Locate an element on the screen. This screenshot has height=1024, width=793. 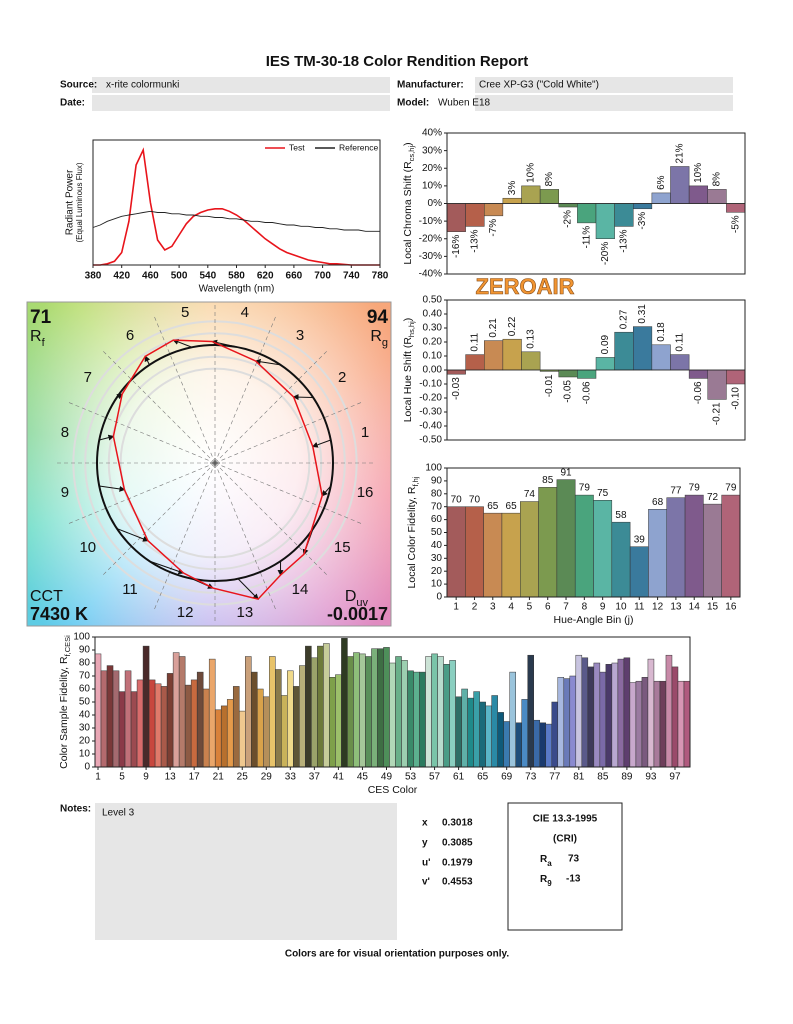
data-label: -0.03 is located at coordinates (456, 388).